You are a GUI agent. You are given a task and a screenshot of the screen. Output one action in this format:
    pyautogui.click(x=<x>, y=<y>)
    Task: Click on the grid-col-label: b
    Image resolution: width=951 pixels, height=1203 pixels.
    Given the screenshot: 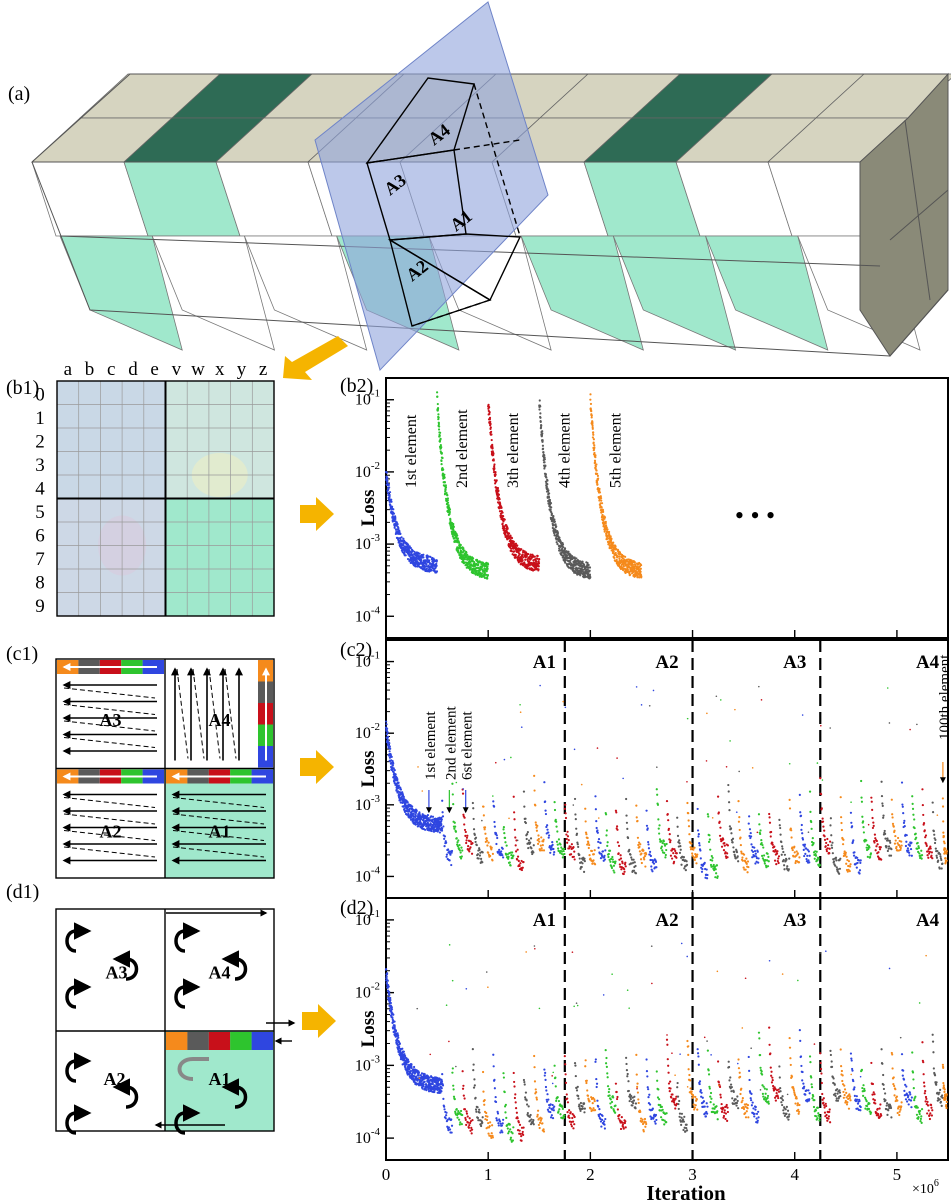 What is the action you would take?
    pyautogui.click(x=90, y=369)
    